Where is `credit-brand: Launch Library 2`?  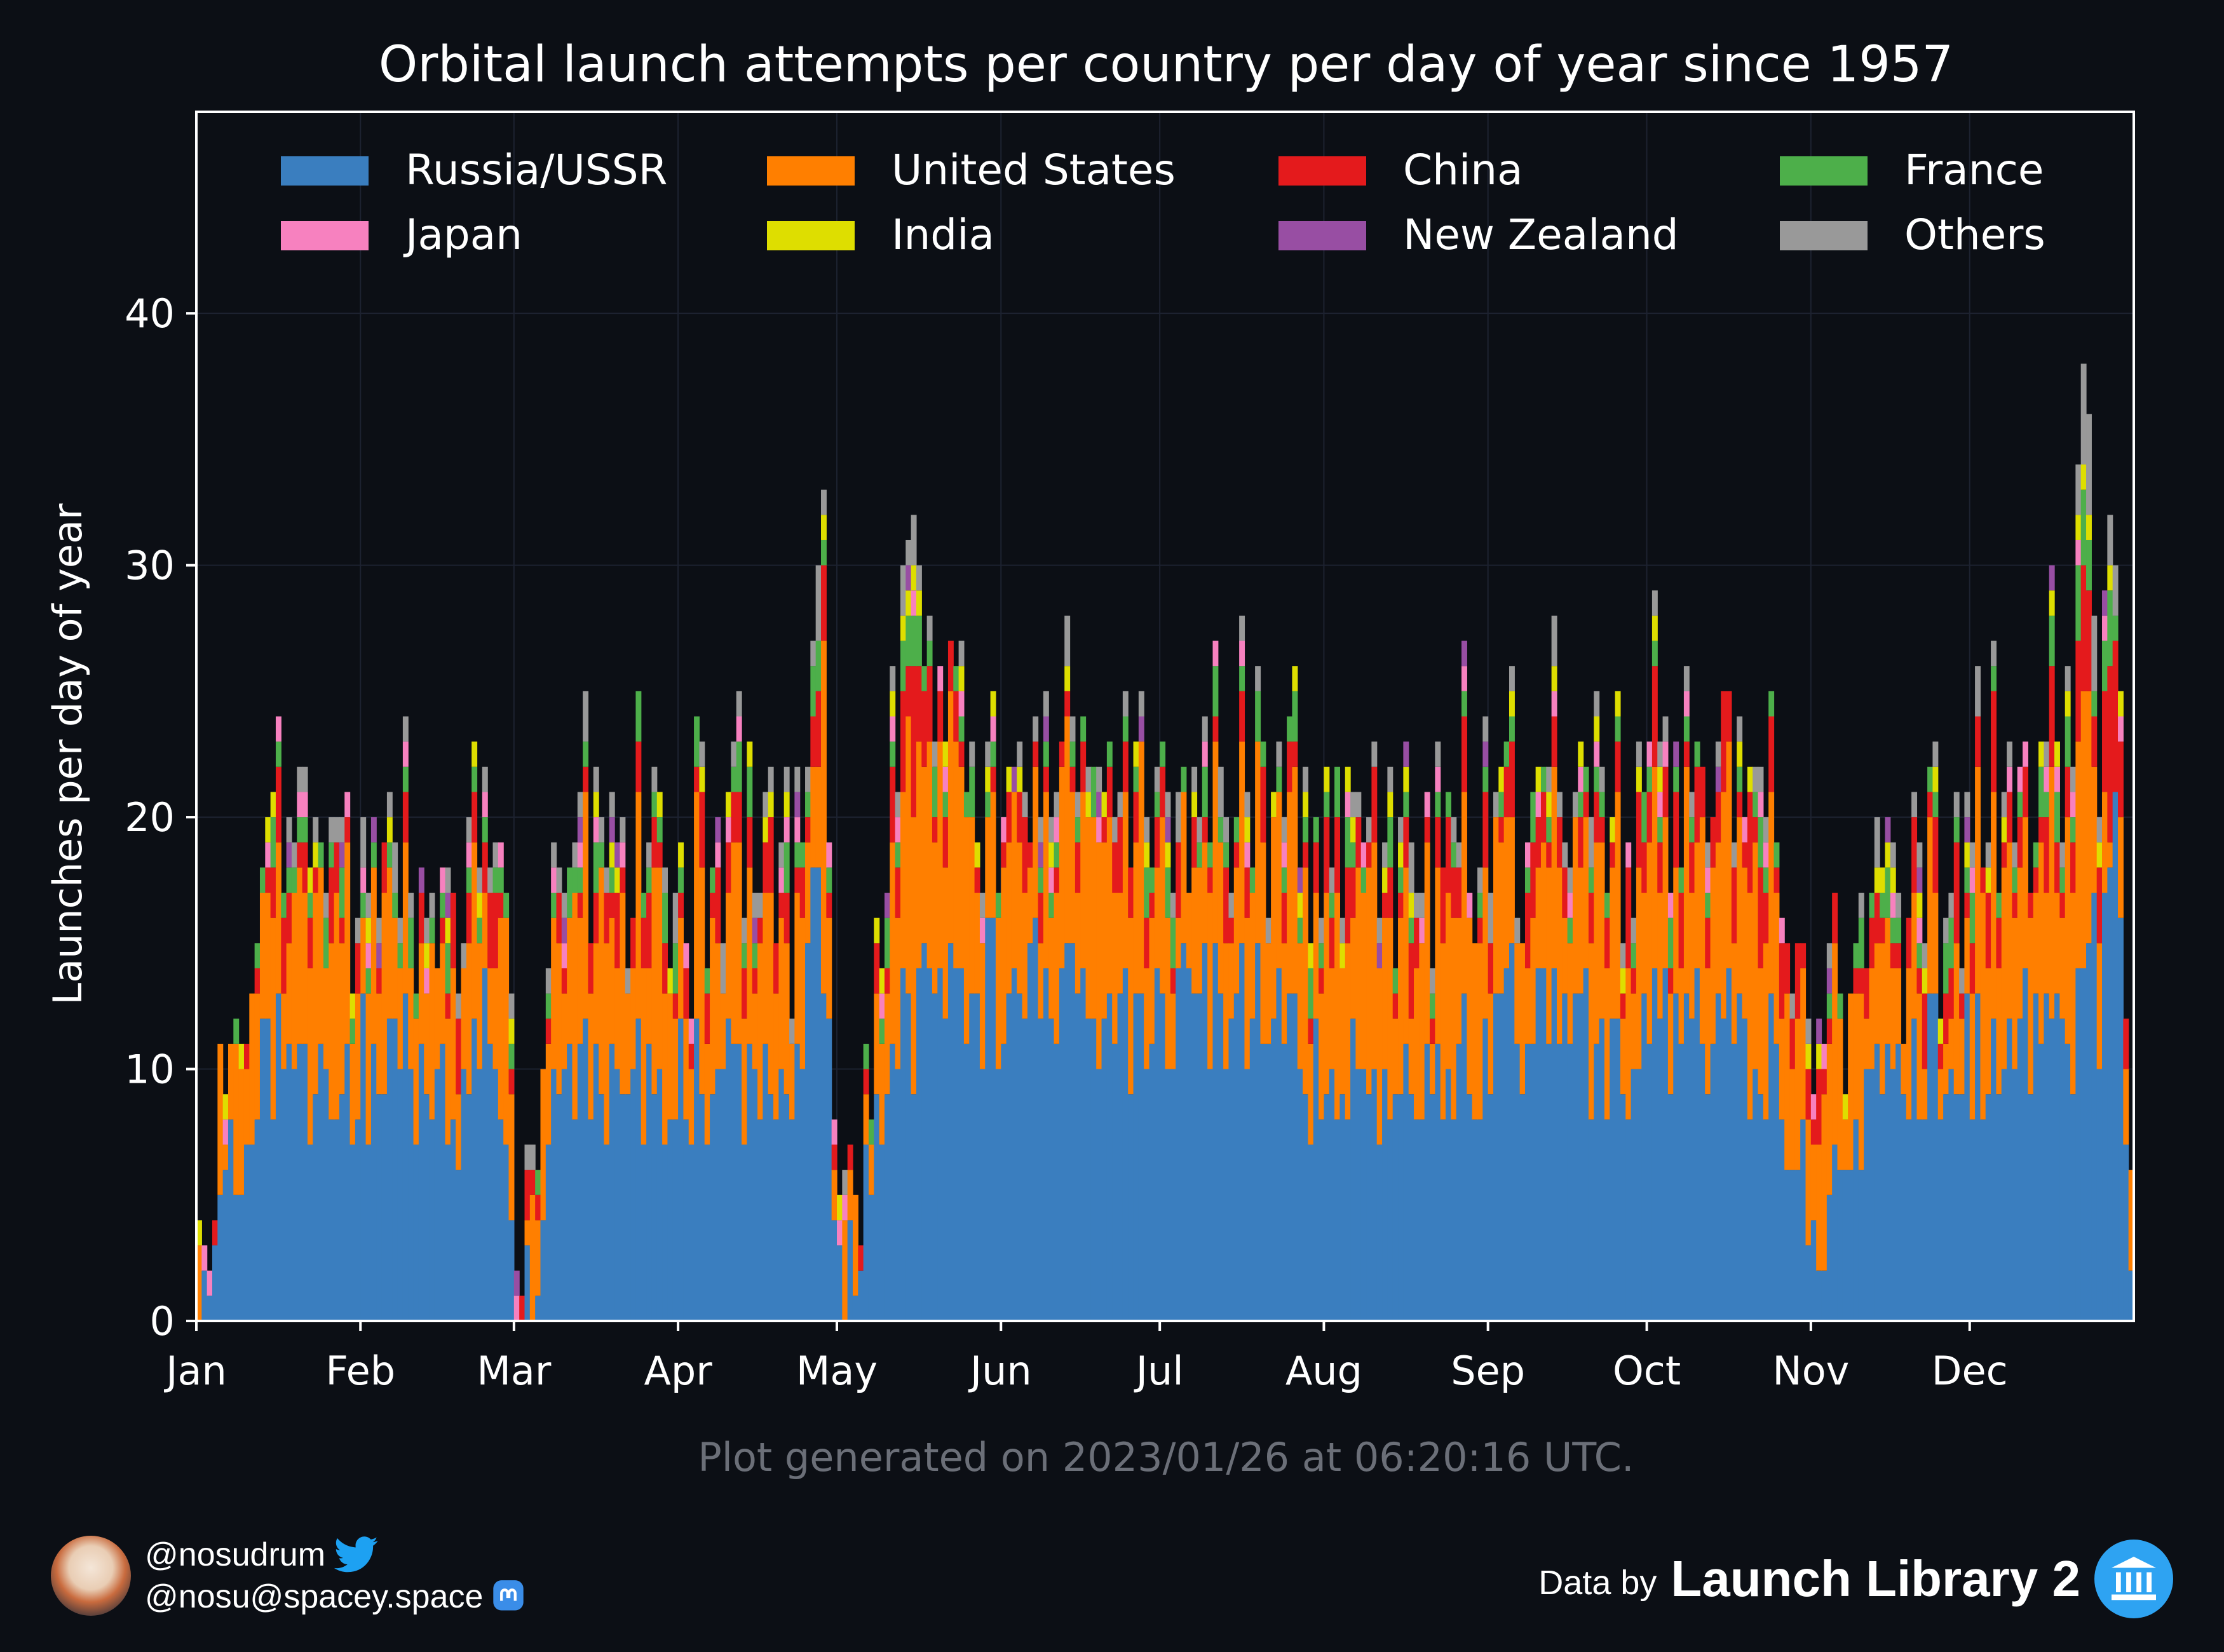 credit-brand: Launch Library 2 is located at coordinates (1875, 1579).